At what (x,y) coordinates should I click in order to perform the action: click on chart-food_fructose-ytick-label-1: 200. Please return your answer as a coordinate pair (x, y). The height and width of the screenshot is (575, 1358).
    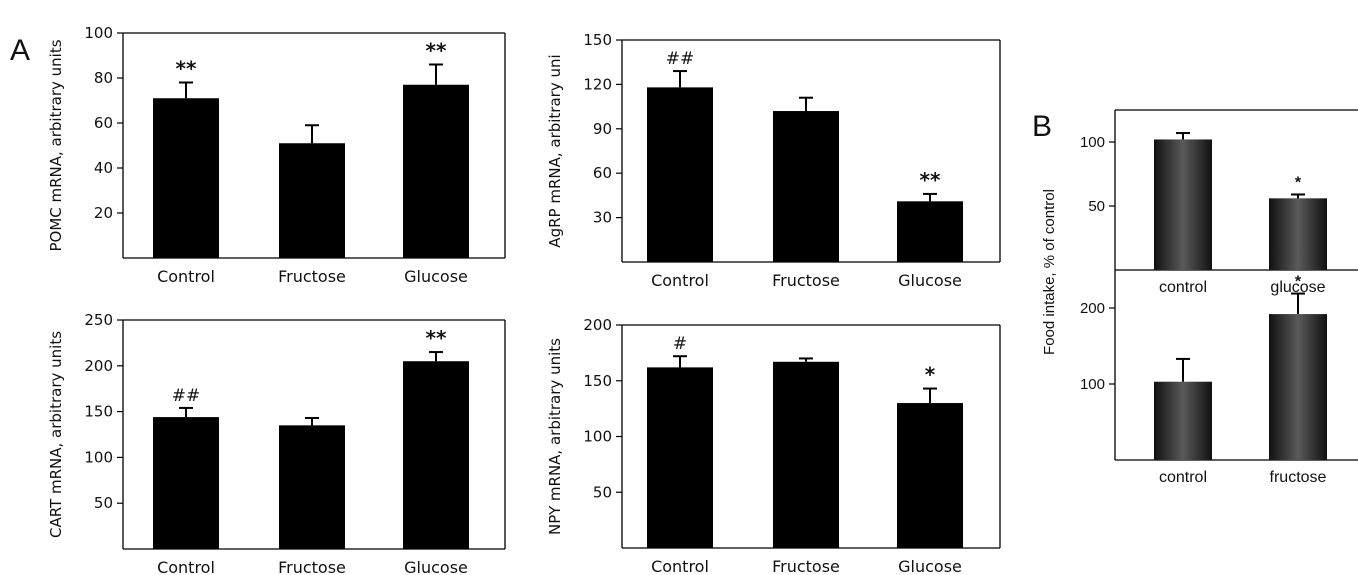
    Looking at the image, I should click on (1092, 308).